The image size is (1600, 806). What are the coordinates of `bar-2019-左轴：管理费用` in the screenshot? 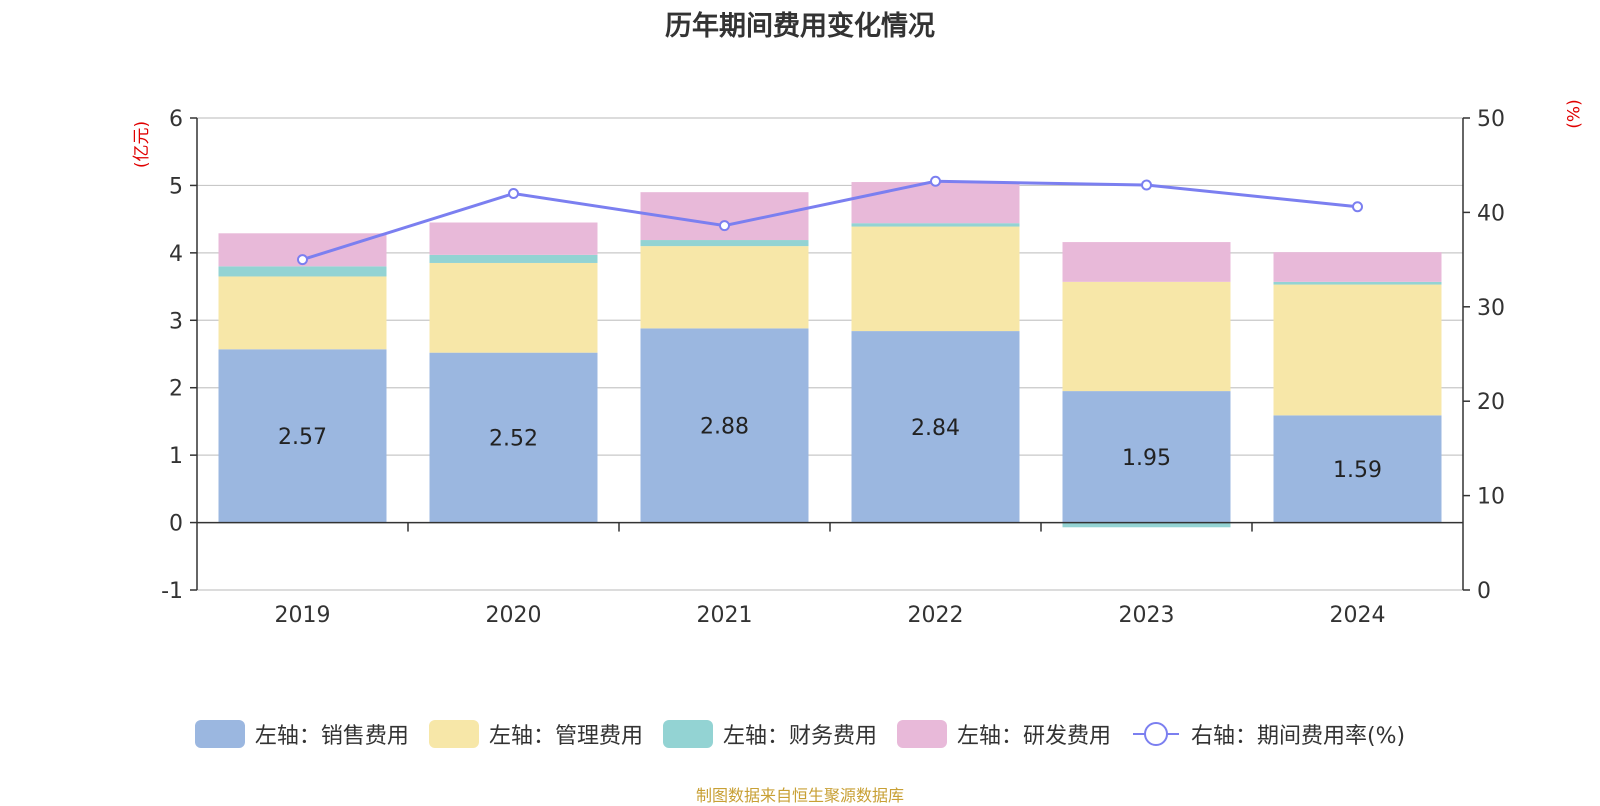 It's located at (302, 313).